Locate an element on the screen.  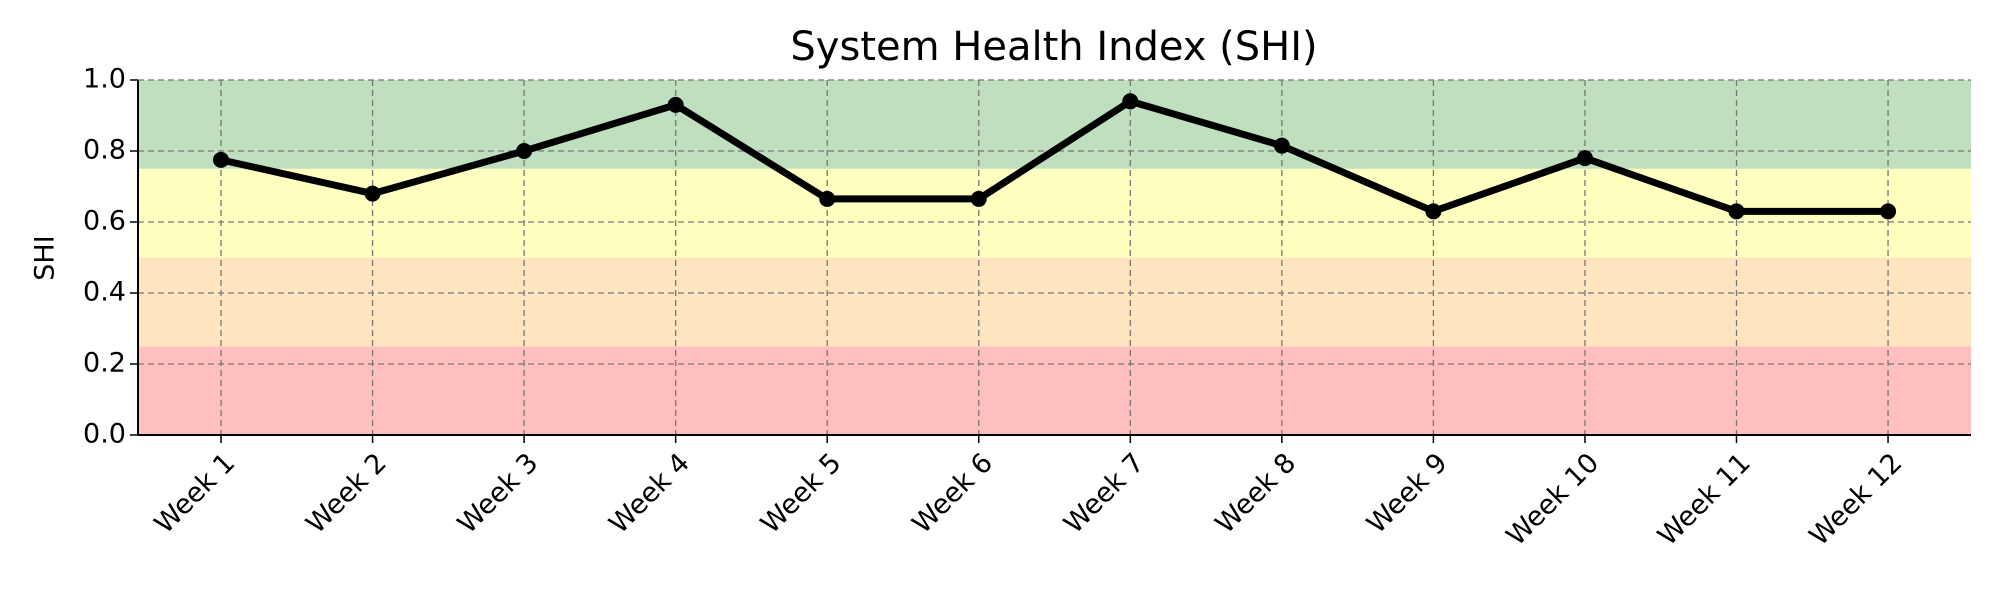
x-tick-label: Week 12 is located at coordinates (1856, 499).